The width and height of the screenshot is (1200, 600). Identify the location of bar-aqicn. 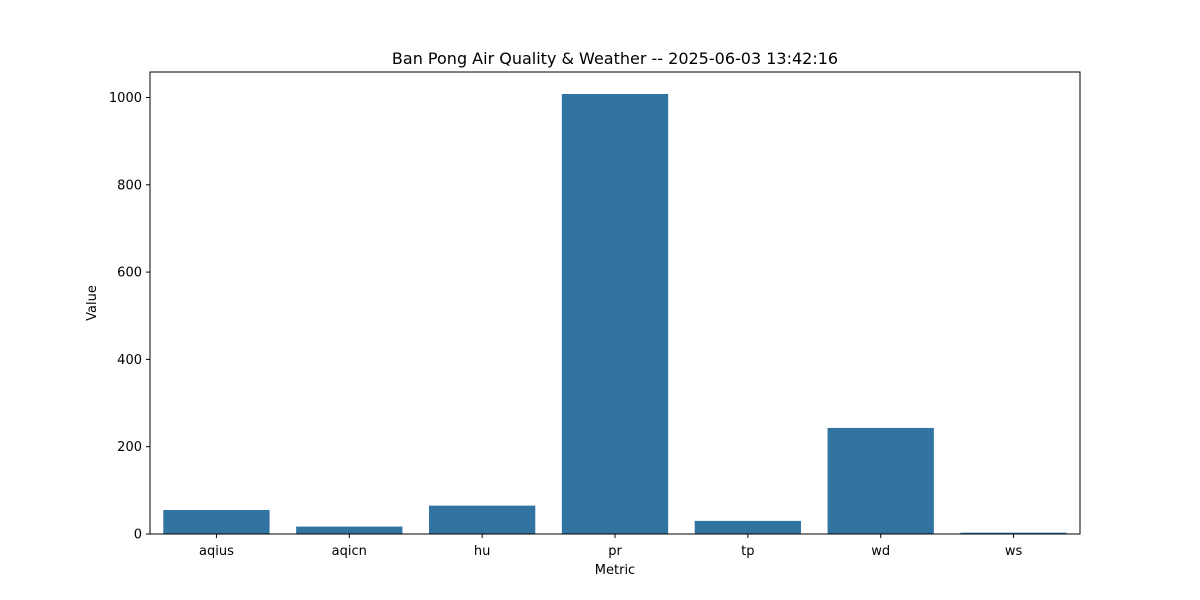
(349, 530).